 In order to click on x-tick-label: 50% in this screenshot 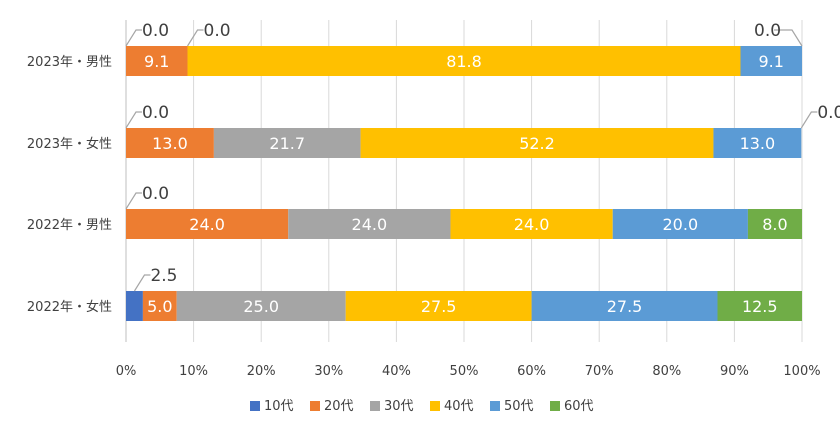, I will do `click(464, 371)`.